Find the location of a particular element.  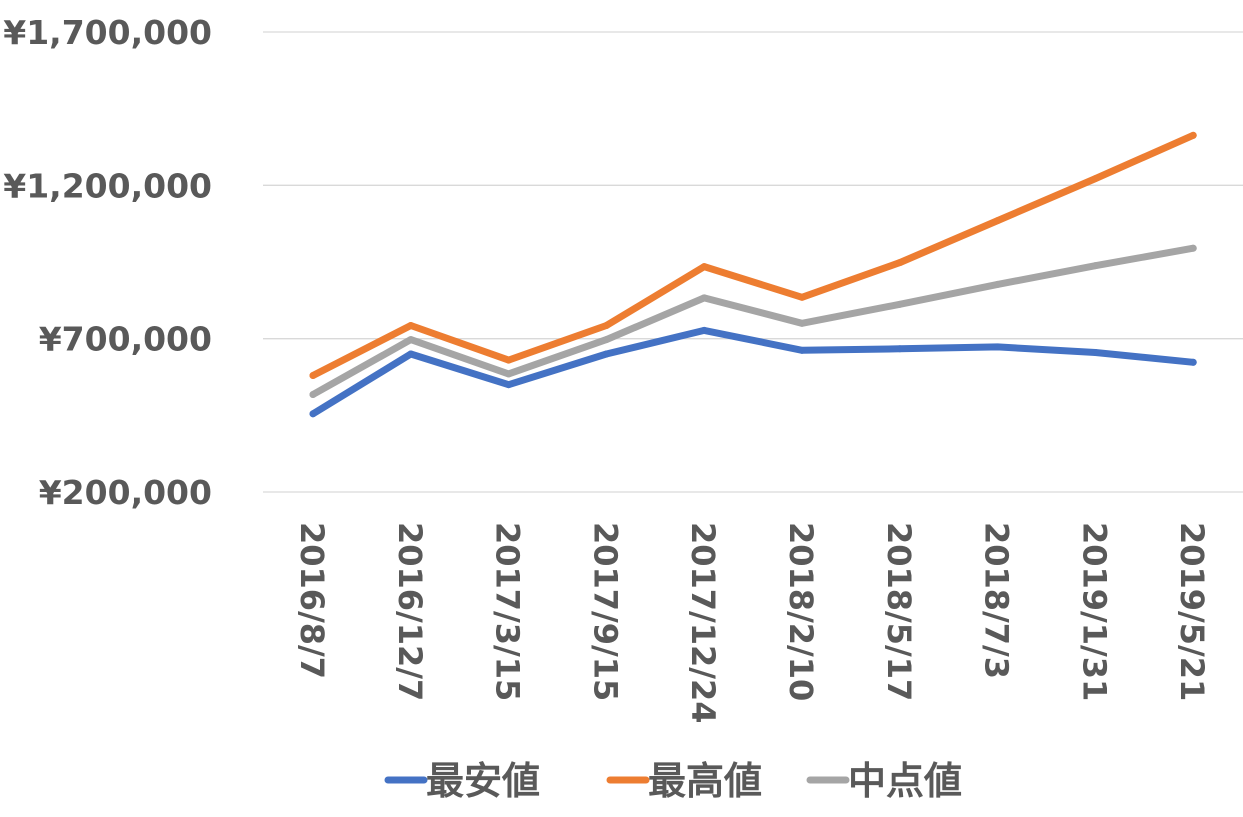

y-tick-label: ¥1,700,000 is located at coordinates (107, 32).